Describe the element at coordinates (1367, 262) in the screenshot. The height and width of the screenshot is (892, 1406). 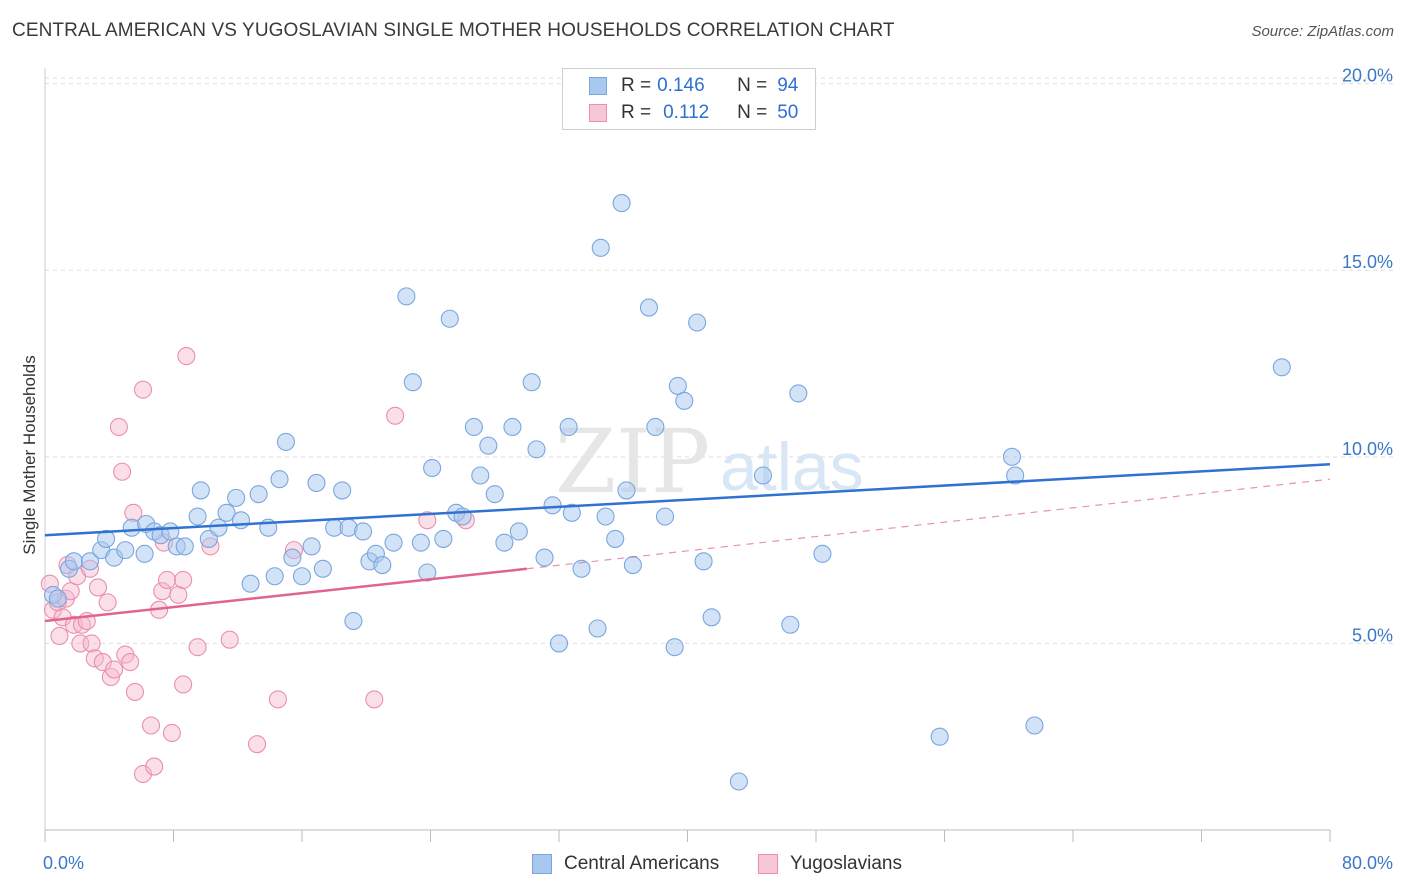
I see `y-tick-label: 15.0%` at that location.